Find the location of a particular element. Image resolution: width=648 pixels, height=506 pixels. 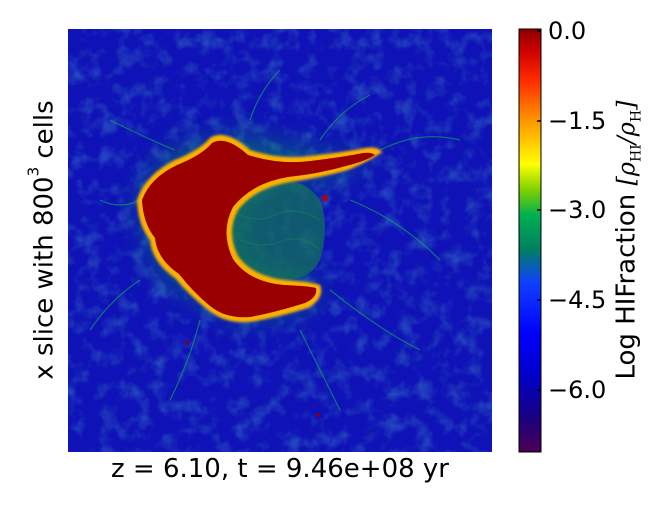

colorbar-tick-label: 0.0 is located at coordinates (567, 31).